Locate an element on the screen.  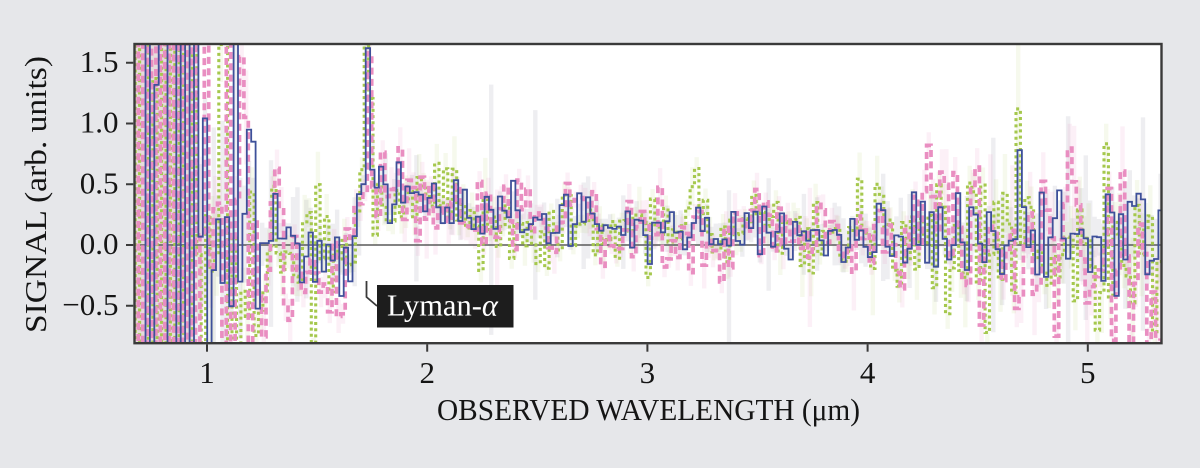
svg-text: 1.5 is located at coordinates (99, 61).